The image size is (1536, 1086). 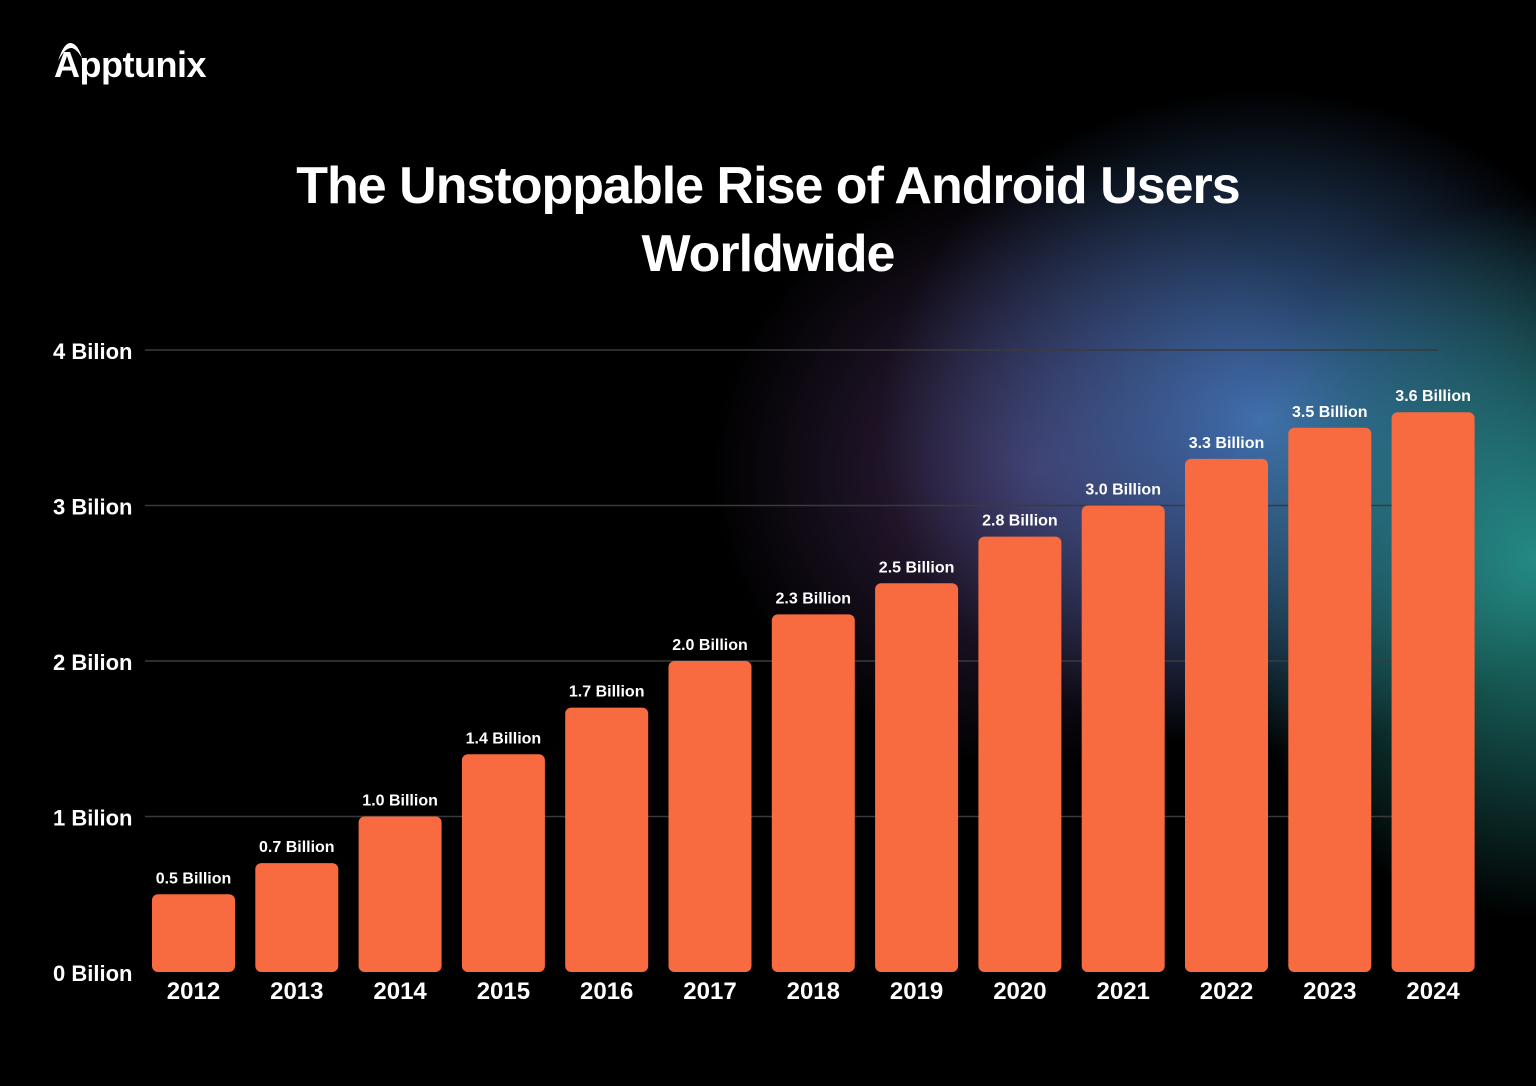 What do you see at coordinates (92, 351) in the screenshot?
I see `y-tick-label: 4 Bilion` at bounding box center [92, 351].